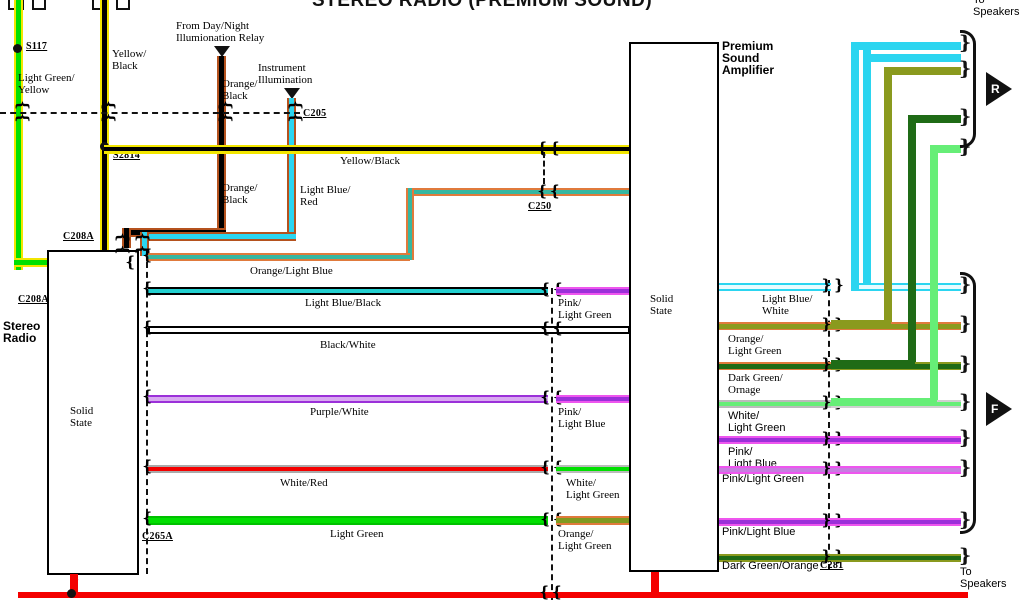 Image resolution: width=1024 pixels, height=601 pixels. I want to click on wire-dkgreen2-out, so click(896, 558).